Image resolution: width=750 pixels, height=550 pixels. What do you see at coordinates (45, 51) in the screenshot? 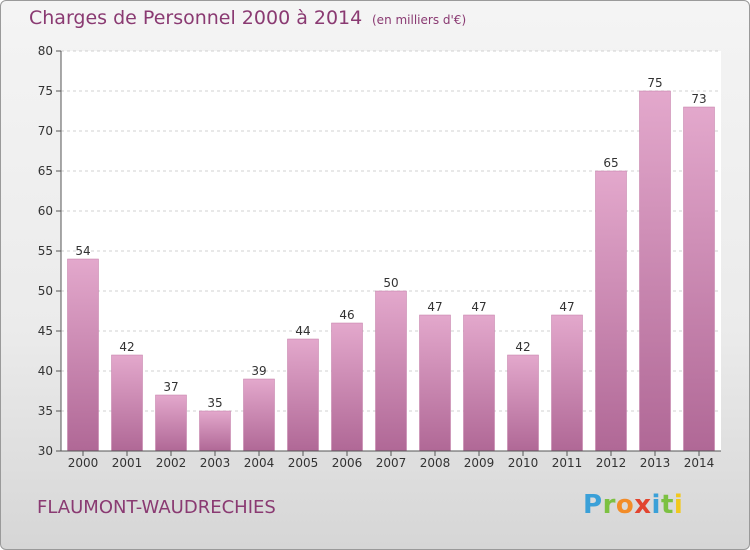
I see `y-tick-label: 80` at bounding box center [45, 51].